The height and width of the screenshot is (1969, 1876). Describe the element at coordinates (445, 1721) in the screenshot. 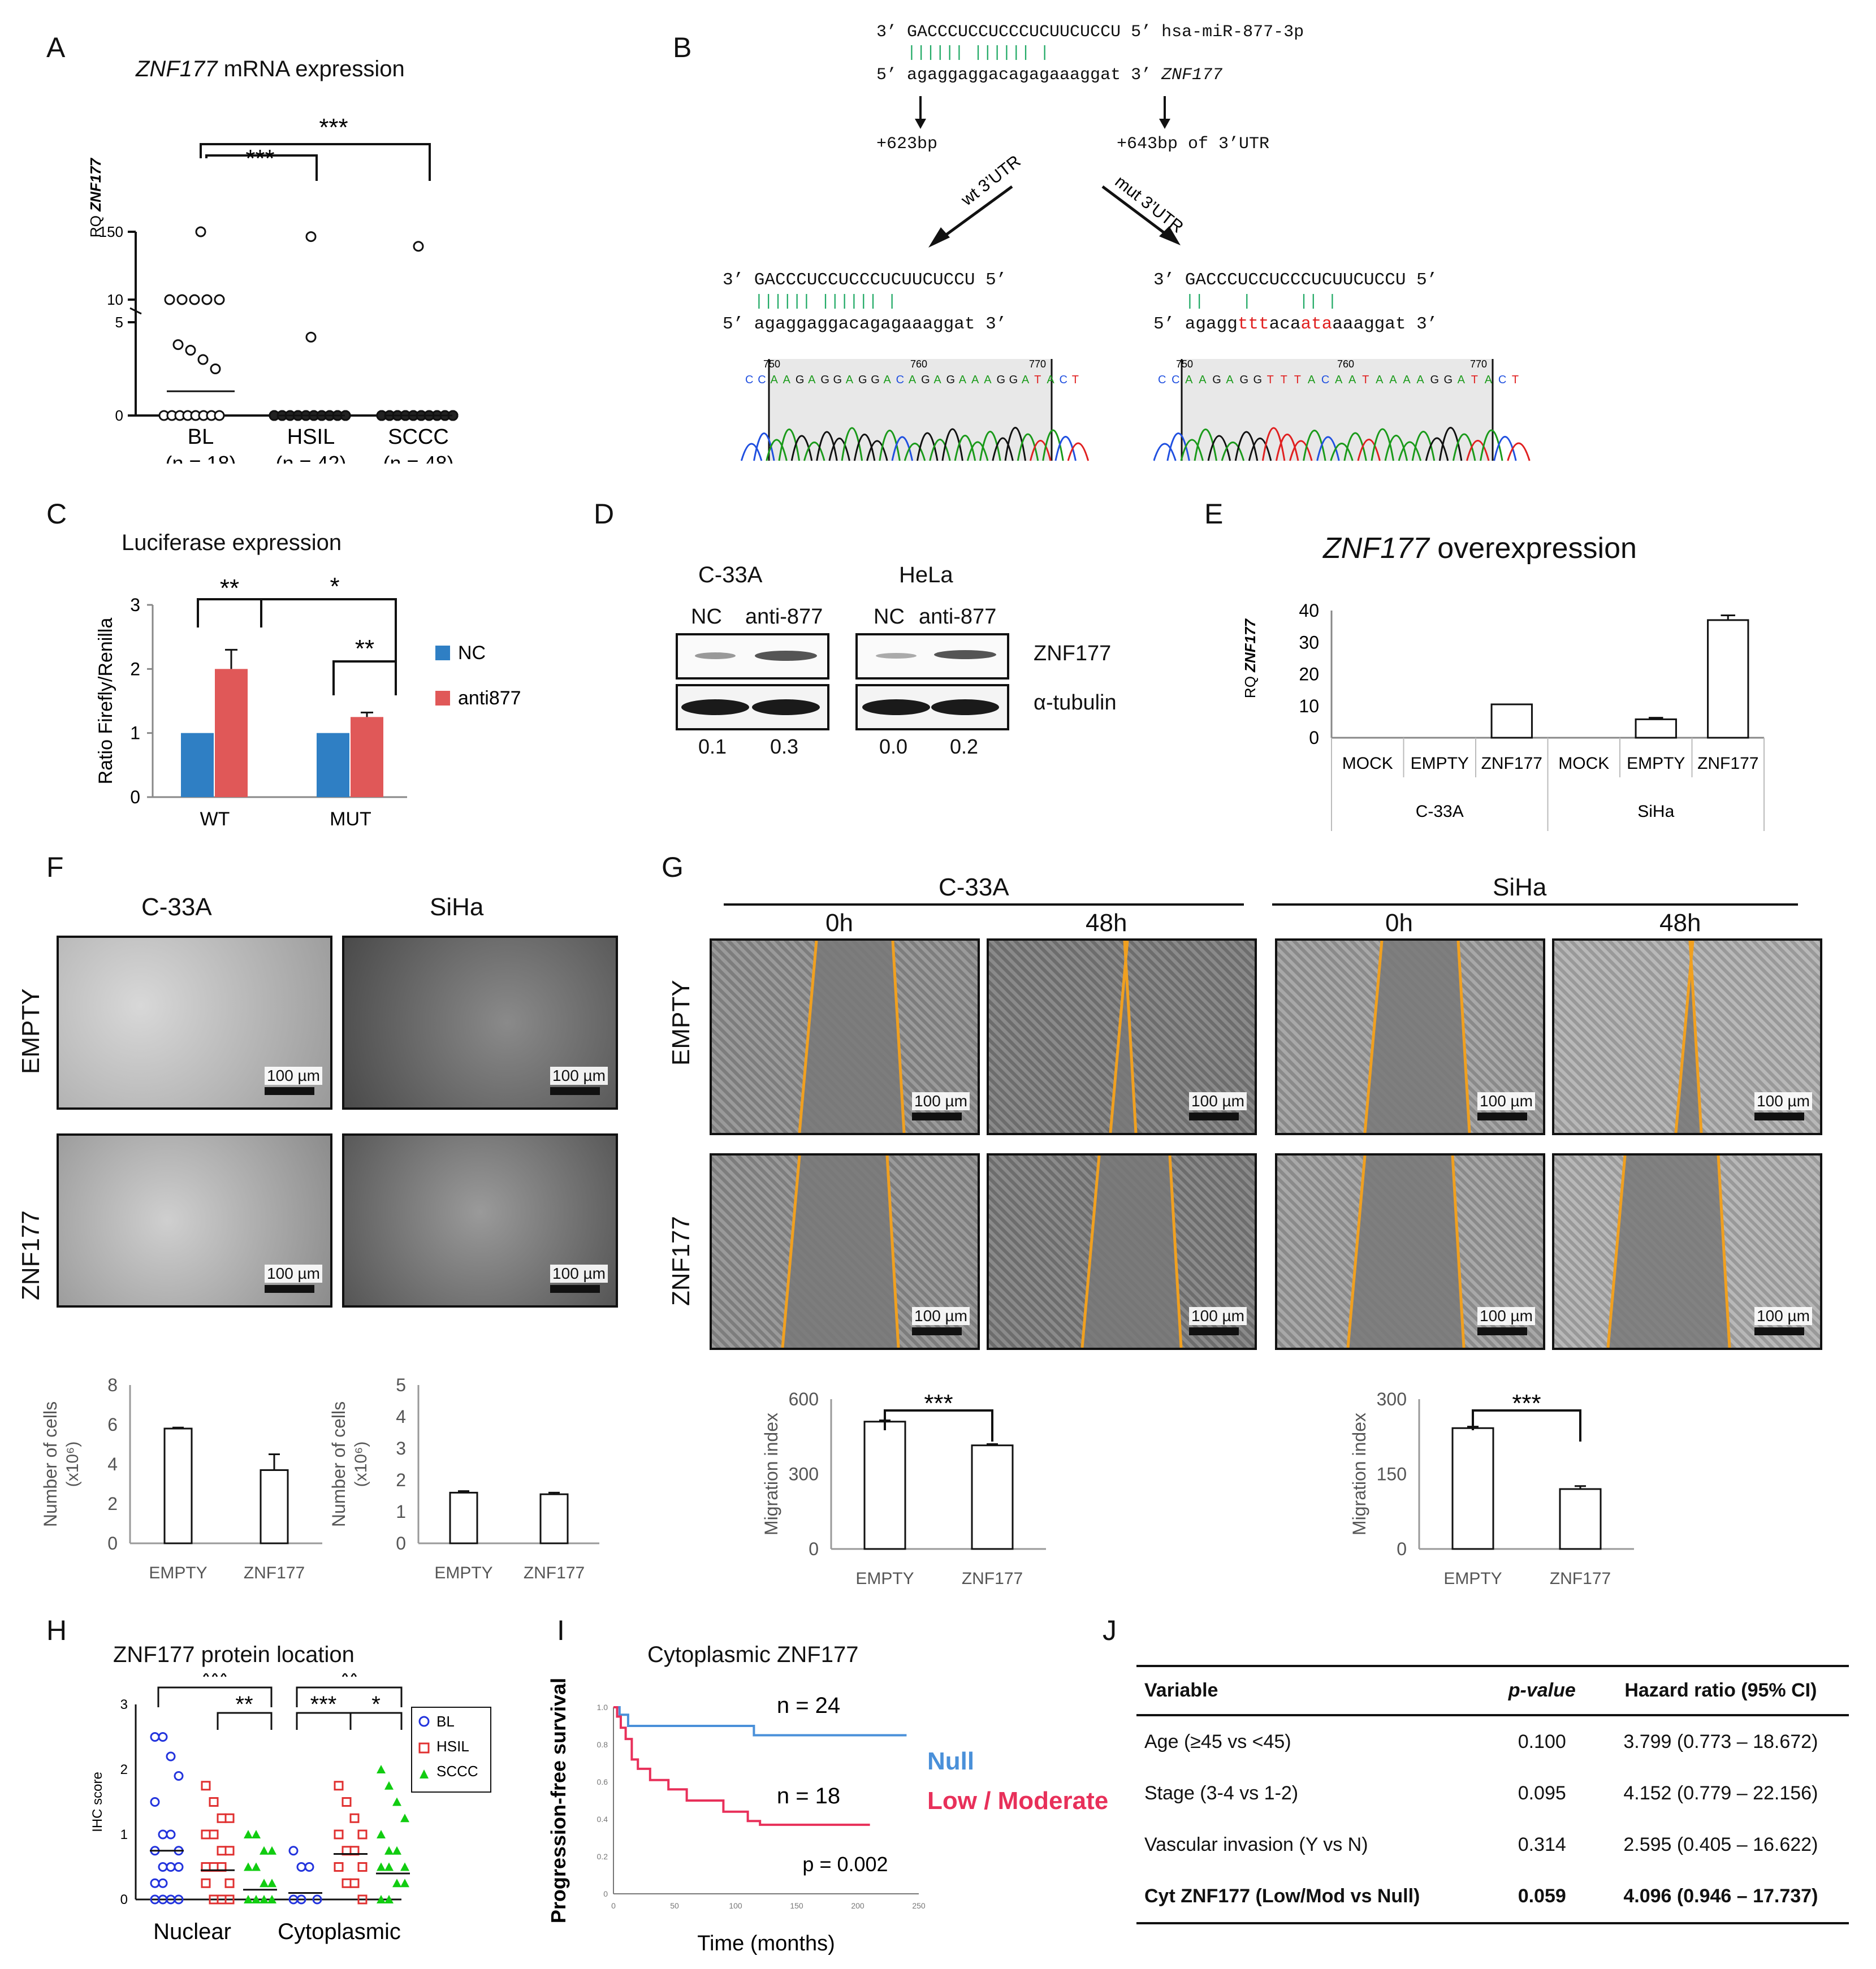

I see `h-legend-label: BL` at that location.